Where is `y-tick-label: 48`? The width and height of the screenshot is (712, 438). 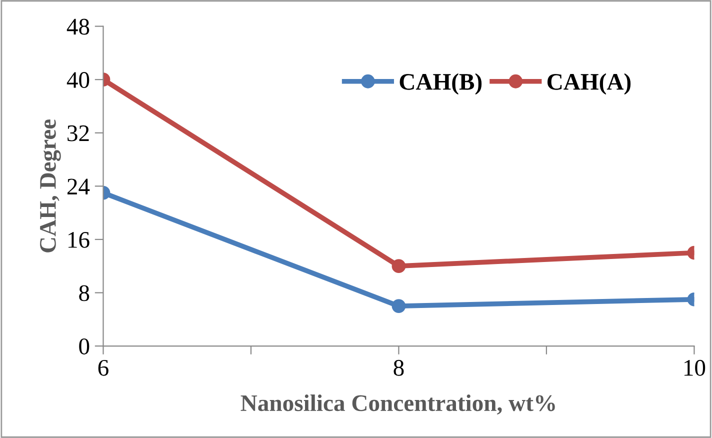
y-tick-label: 48 is located at coordinates (78, 26).